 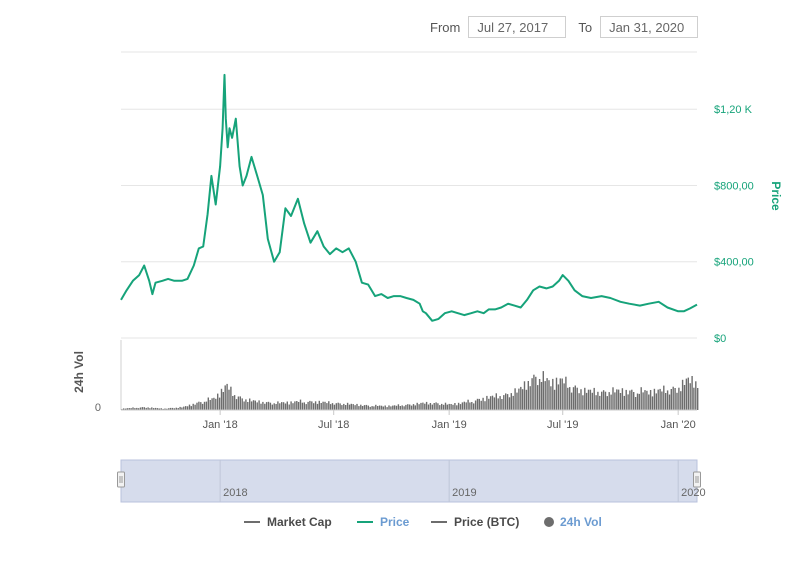 What do you see at coordinates (423, 522) in the screenshot?
I see `legend: Market Cap Price Price (BTC) 24h Vol` at bounding box center [423, 522].